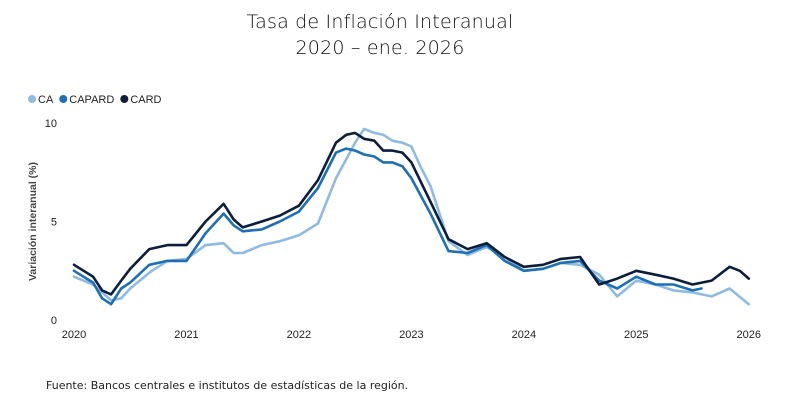 Image resolution: width=800 pixels, height=407 pixels. What do you see at coordinates (636, 335) in the screenshot?
I see `x-tick-label: 2025` at bounding box center [636, 335].